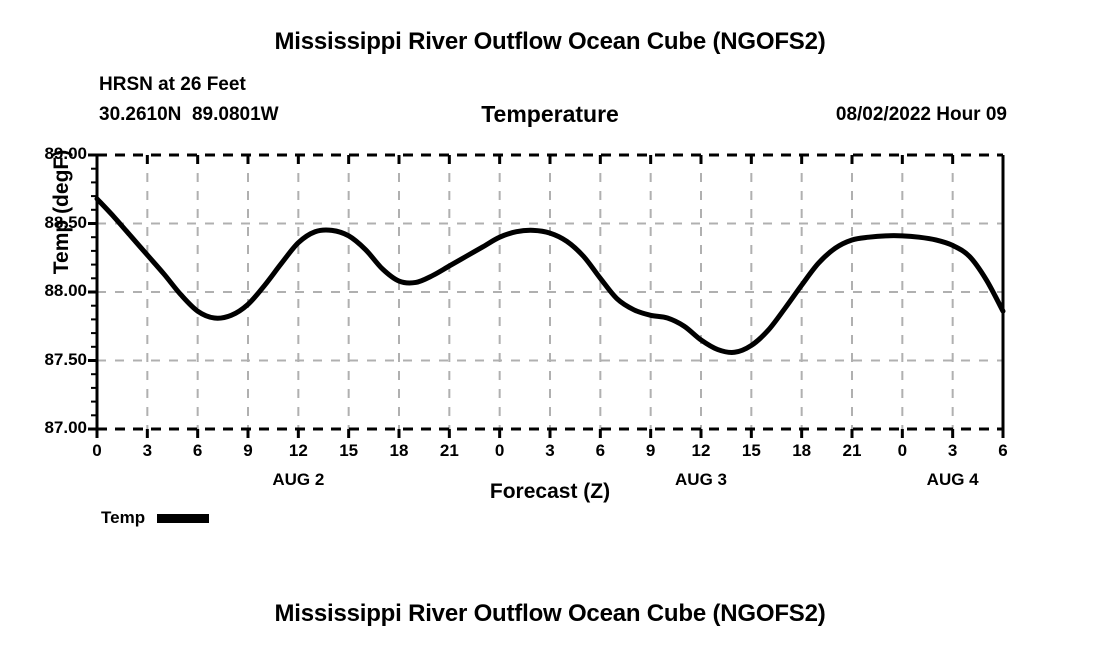 This screenshot has width=1100, height=650. What do you see at coordinates (65, 153) in the screenshot?
I see `y-tick-label: 89.00` at bounding box center [65, 153].